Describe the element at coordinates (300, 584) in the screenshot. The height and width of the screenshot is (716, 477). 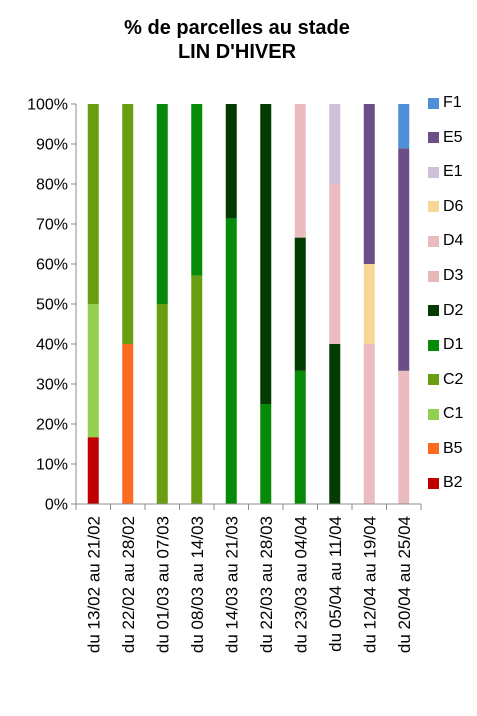
I see `x-category-label: du 23/03 au 04/04` at that location.